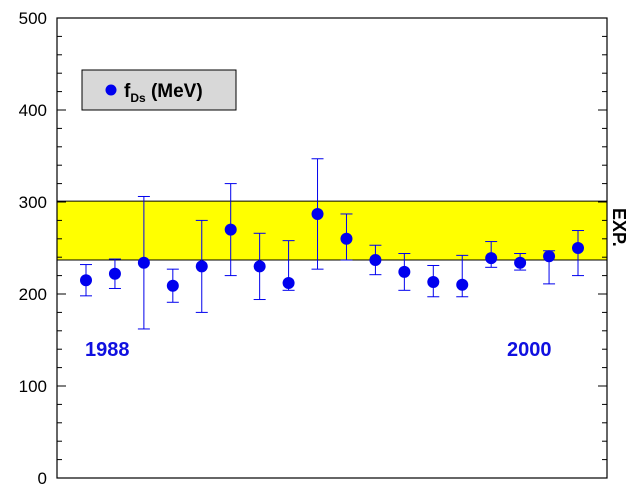  Describe the element at coordinates (529, 350) in the screenshot. I see `end-year-label: 2000` at that location.